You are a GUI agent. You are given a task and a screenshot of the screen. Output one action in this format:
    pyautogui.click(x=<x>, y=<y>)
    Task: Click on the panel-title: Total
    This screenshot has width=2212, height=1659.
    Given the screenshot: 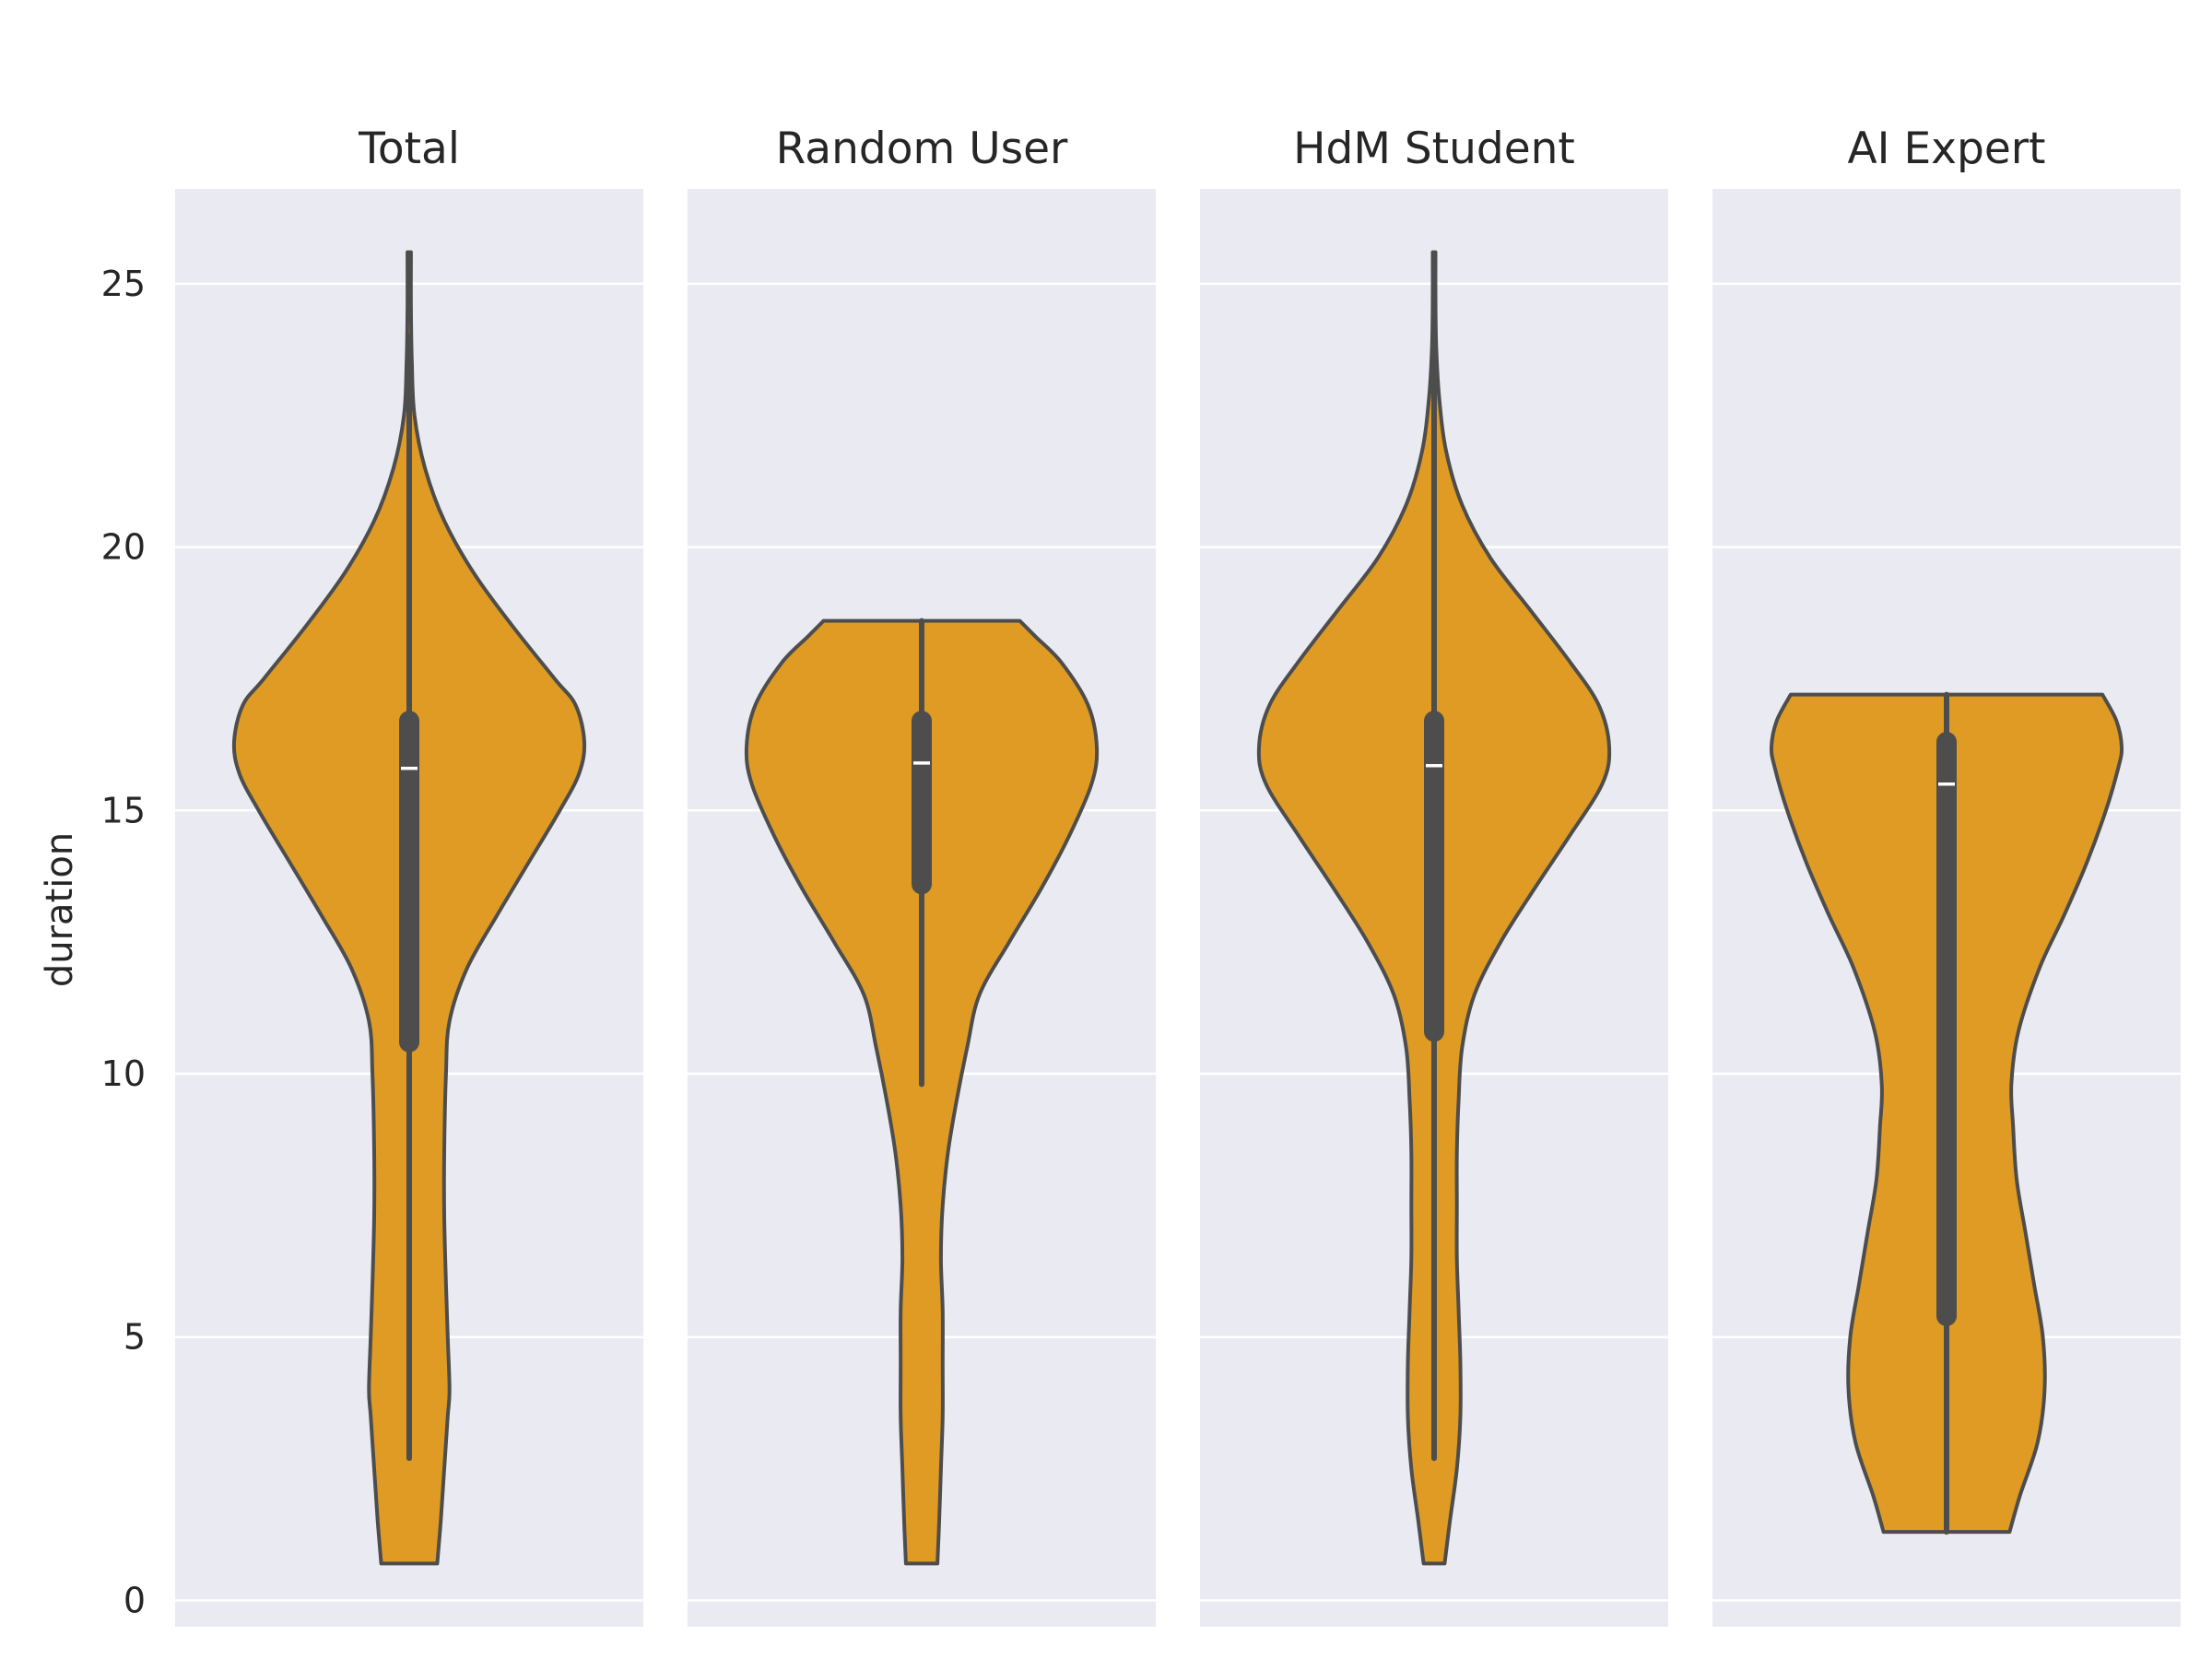 What is the action you would take?
    pyautogui.click(x=409, y=149)
    